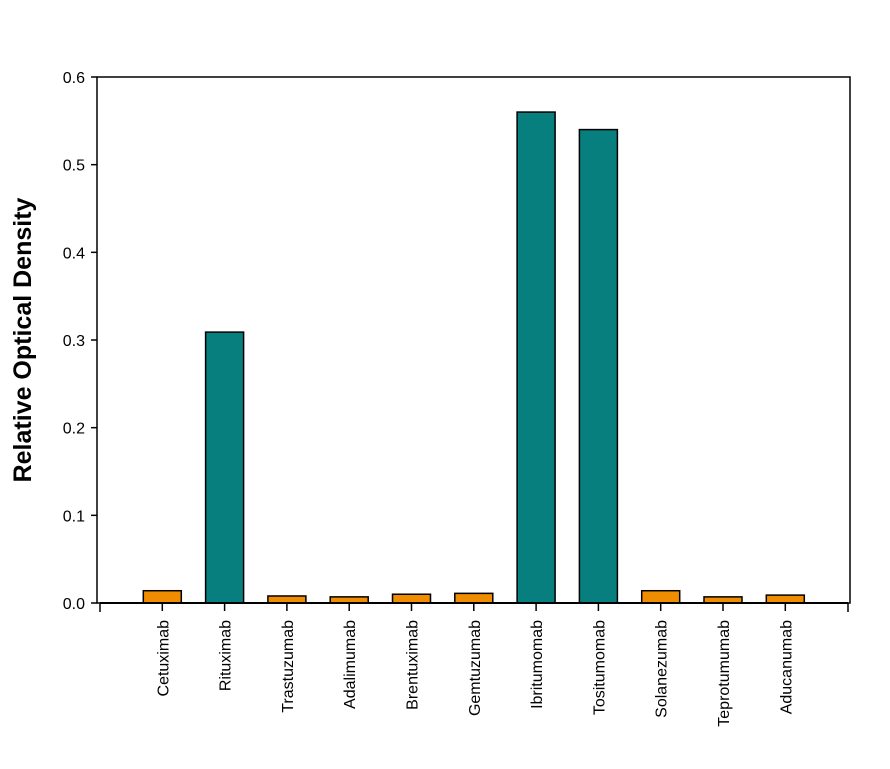 The image size is (890, 769). I want to click on y-tick-label: 0.3, so click(74, 341).